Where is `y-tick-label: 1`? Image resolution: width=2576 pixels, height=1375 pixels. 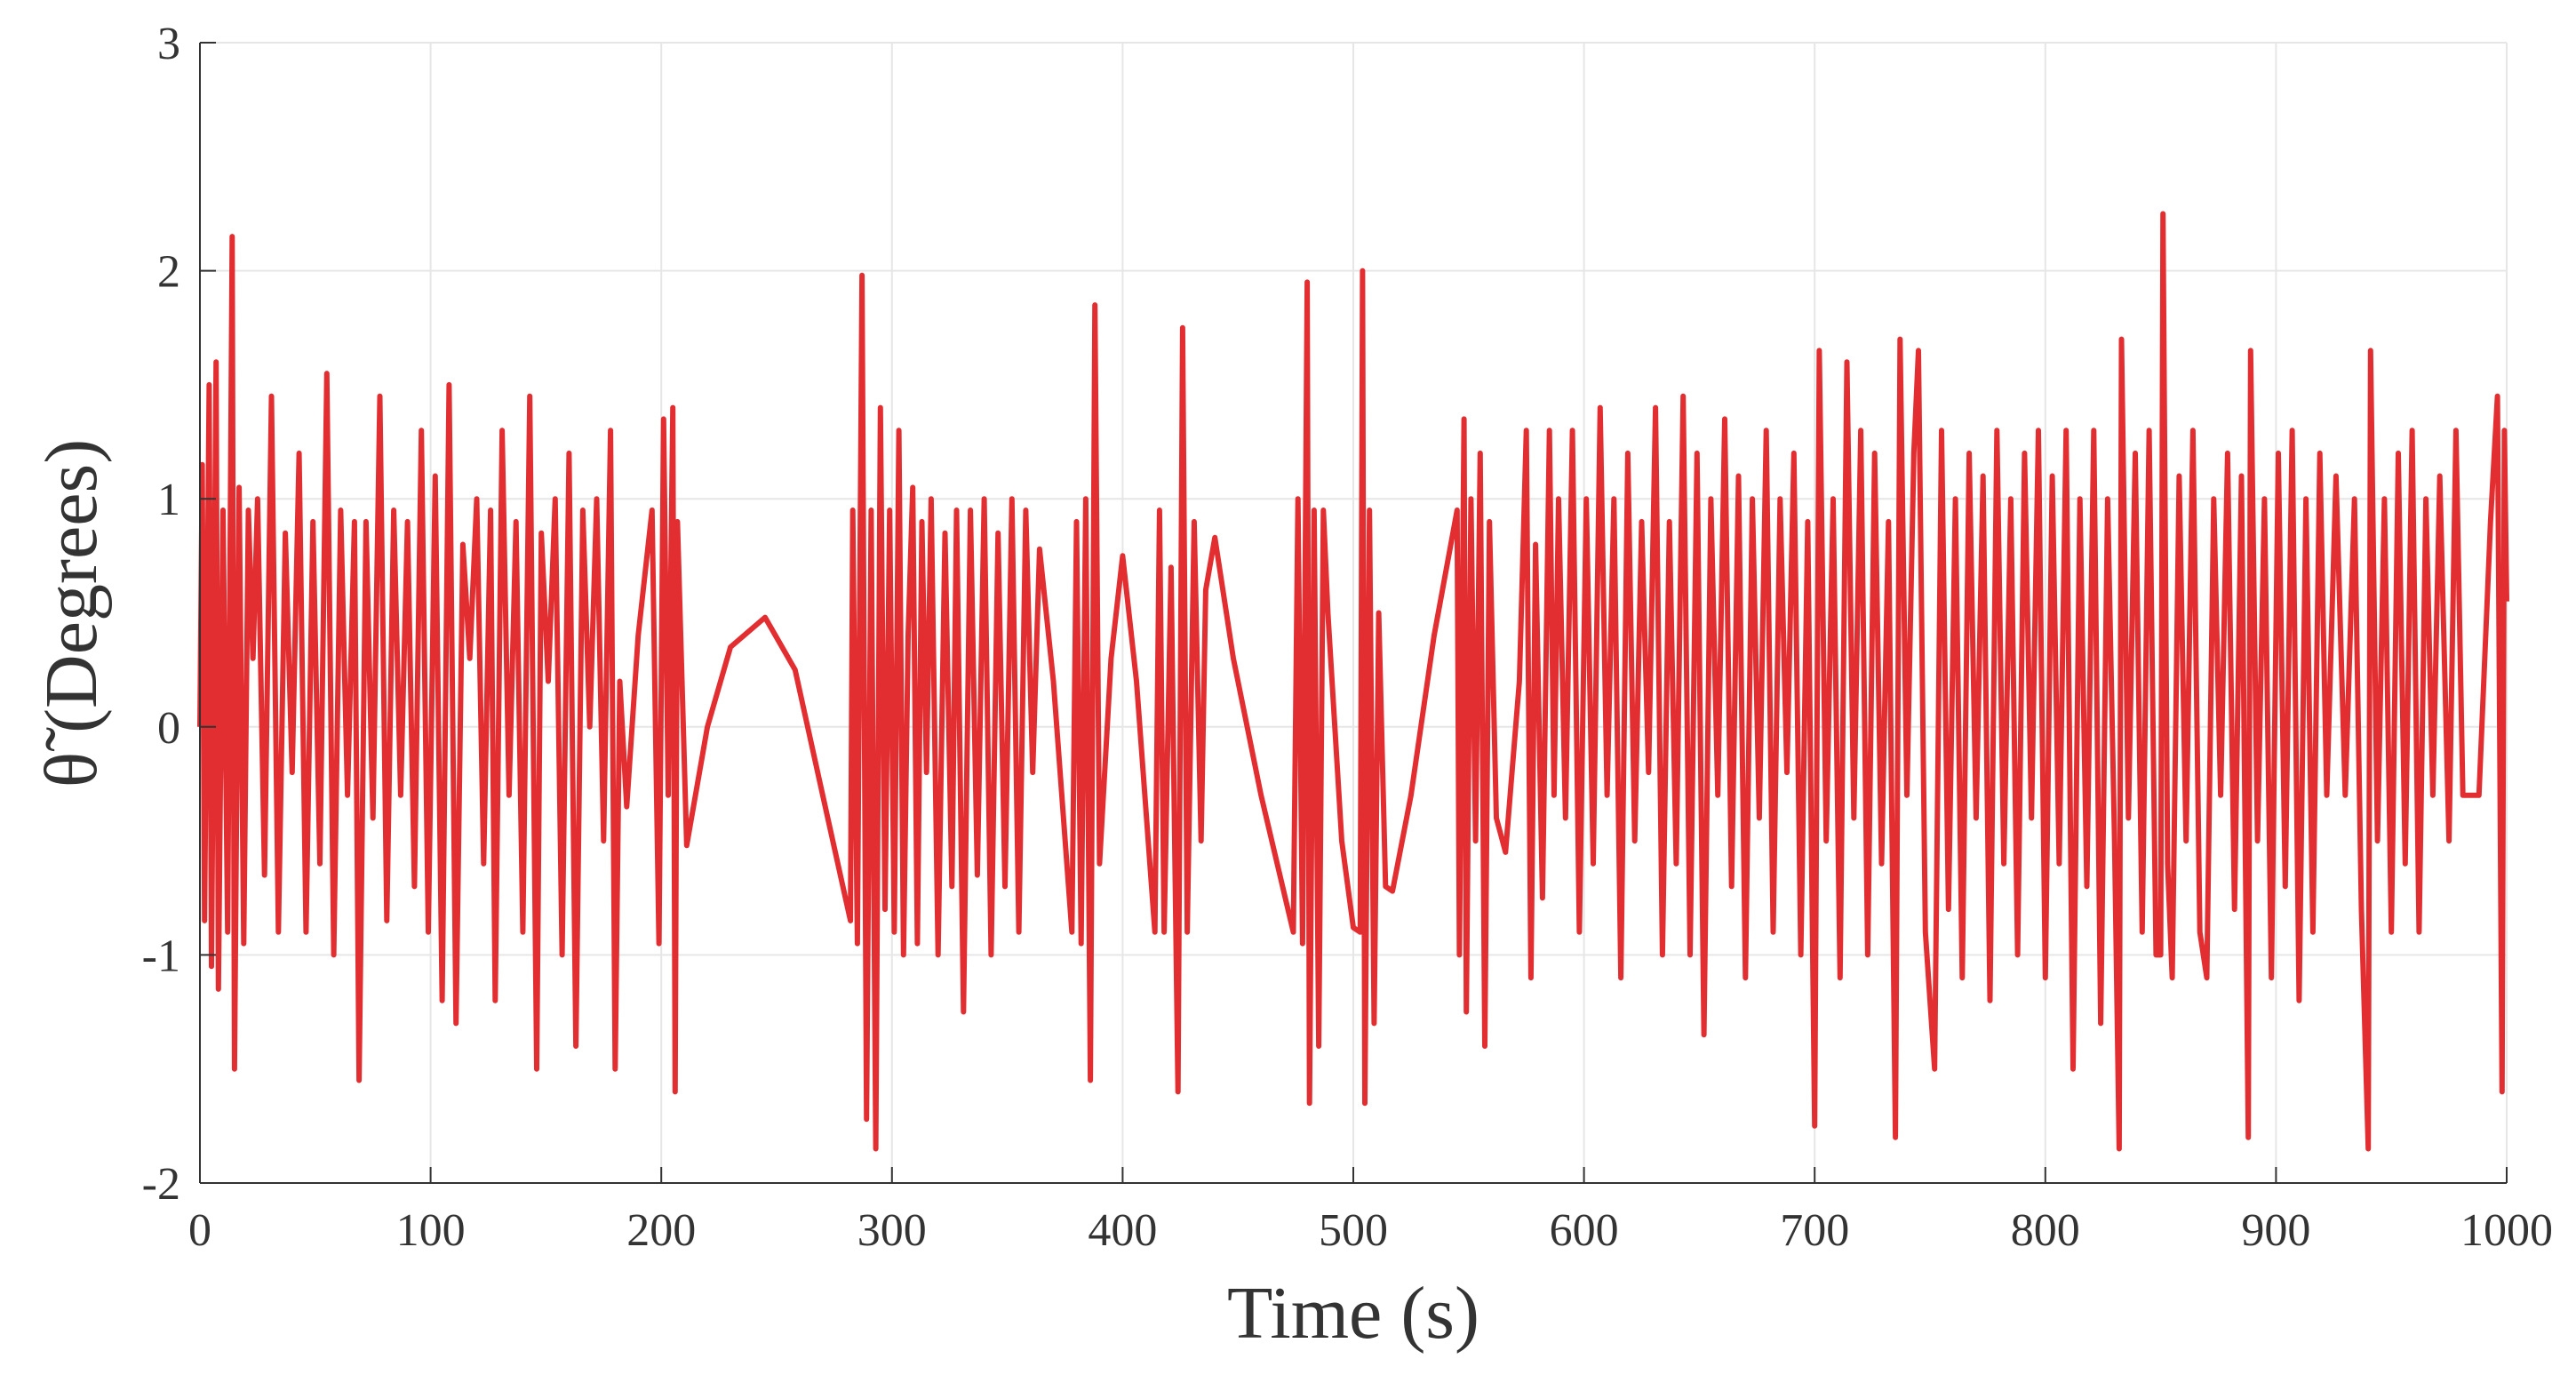
y-tick-label: 1 is located at coordinates (169, 500).